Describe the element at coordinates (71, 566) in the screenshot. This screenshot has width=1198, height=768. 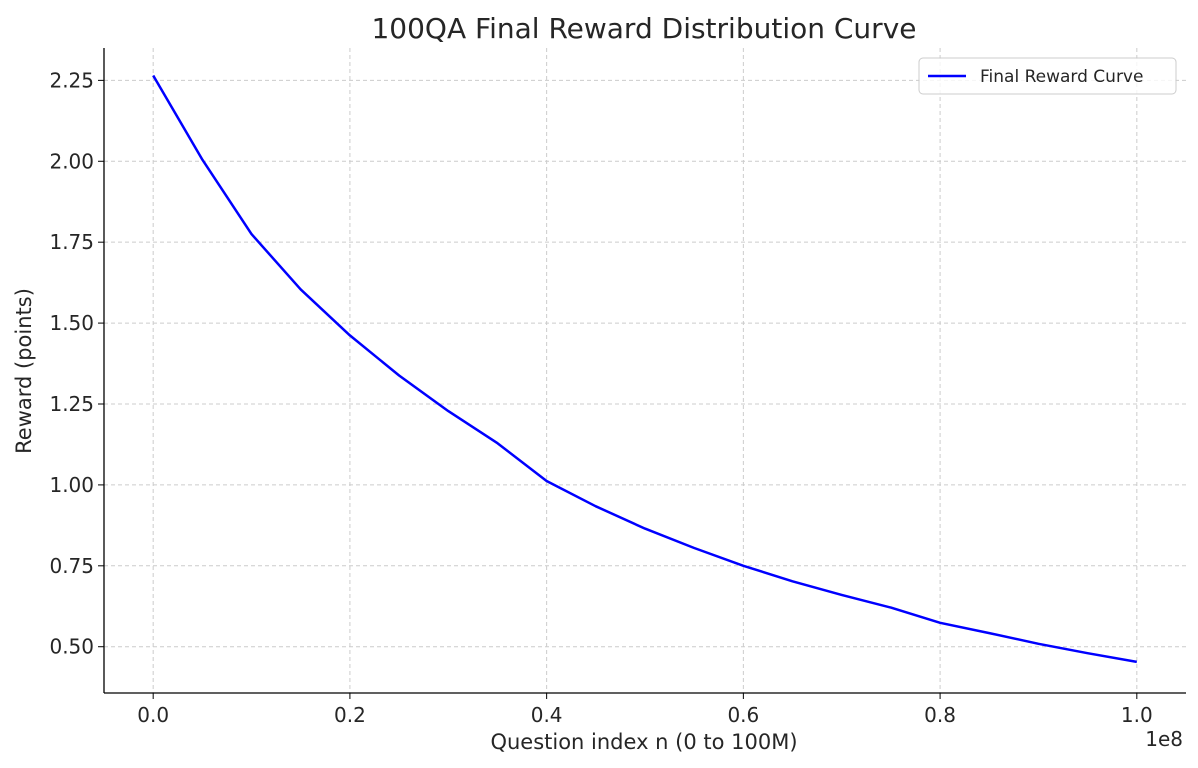
I see `y-tick-label: 0.75` at that location.